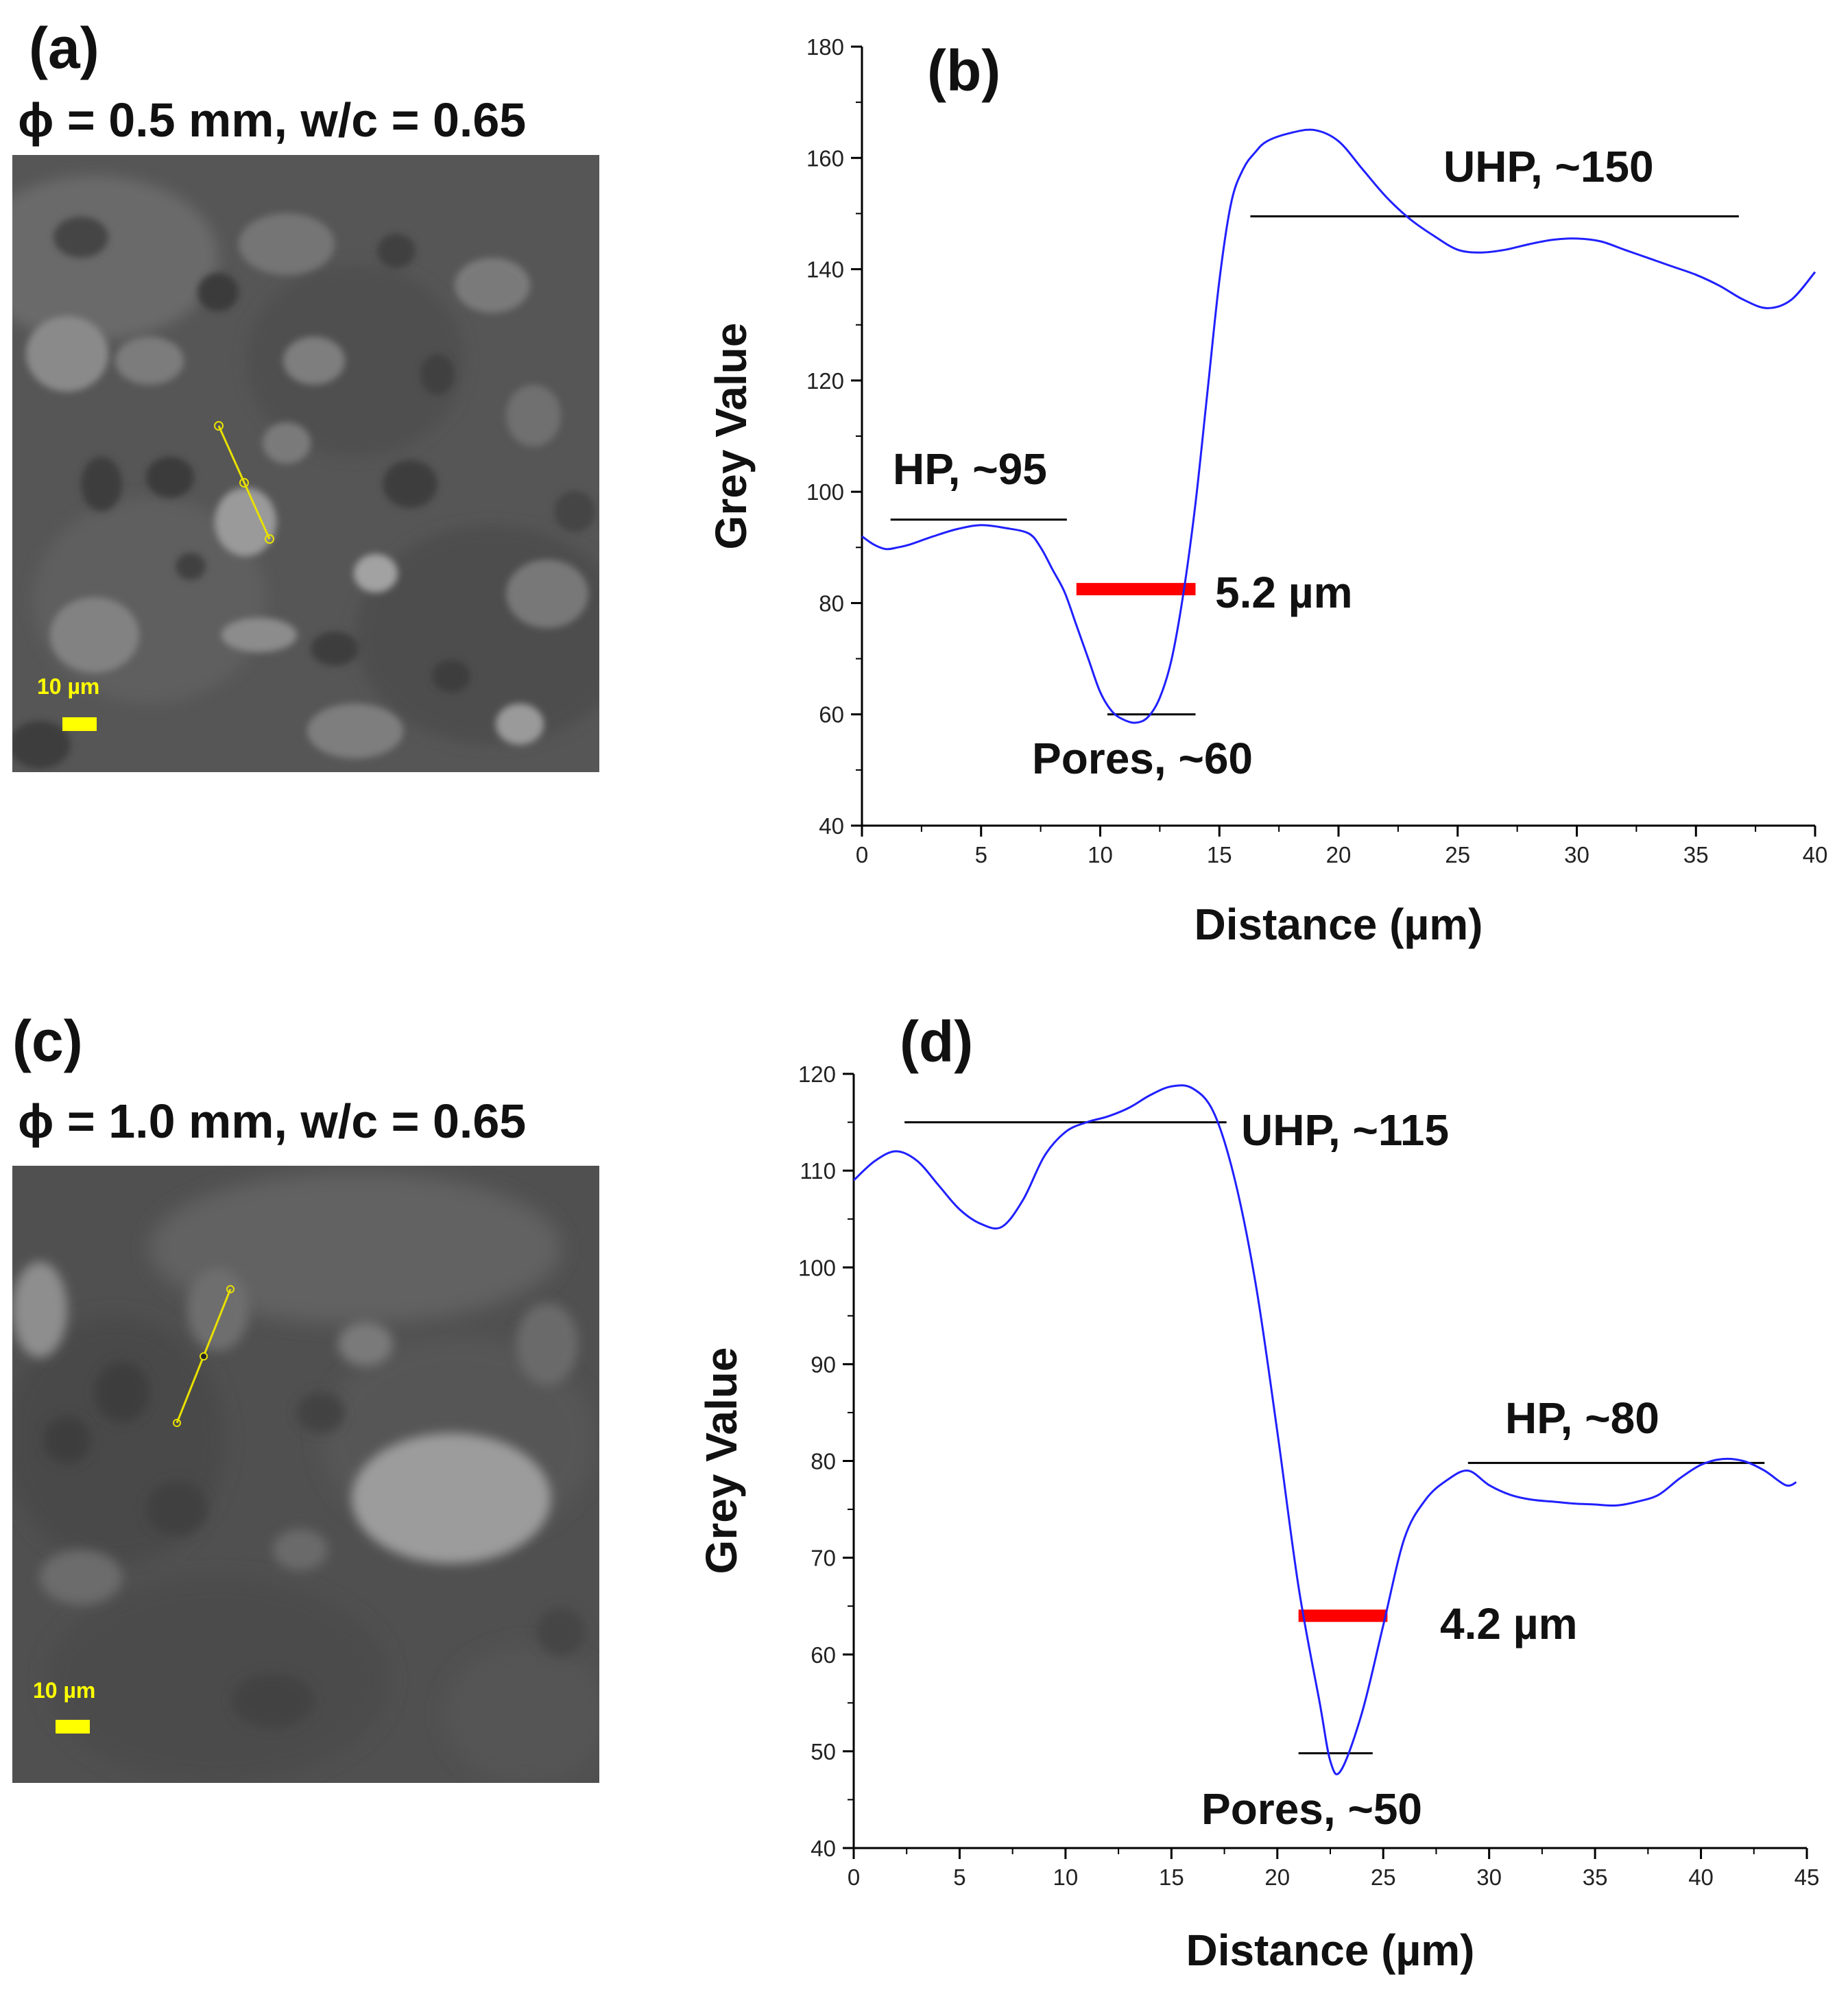  Describe the element at coordinates (936, 1041) in the screenshot. I see `panel-d-letter: (d)` at that location.